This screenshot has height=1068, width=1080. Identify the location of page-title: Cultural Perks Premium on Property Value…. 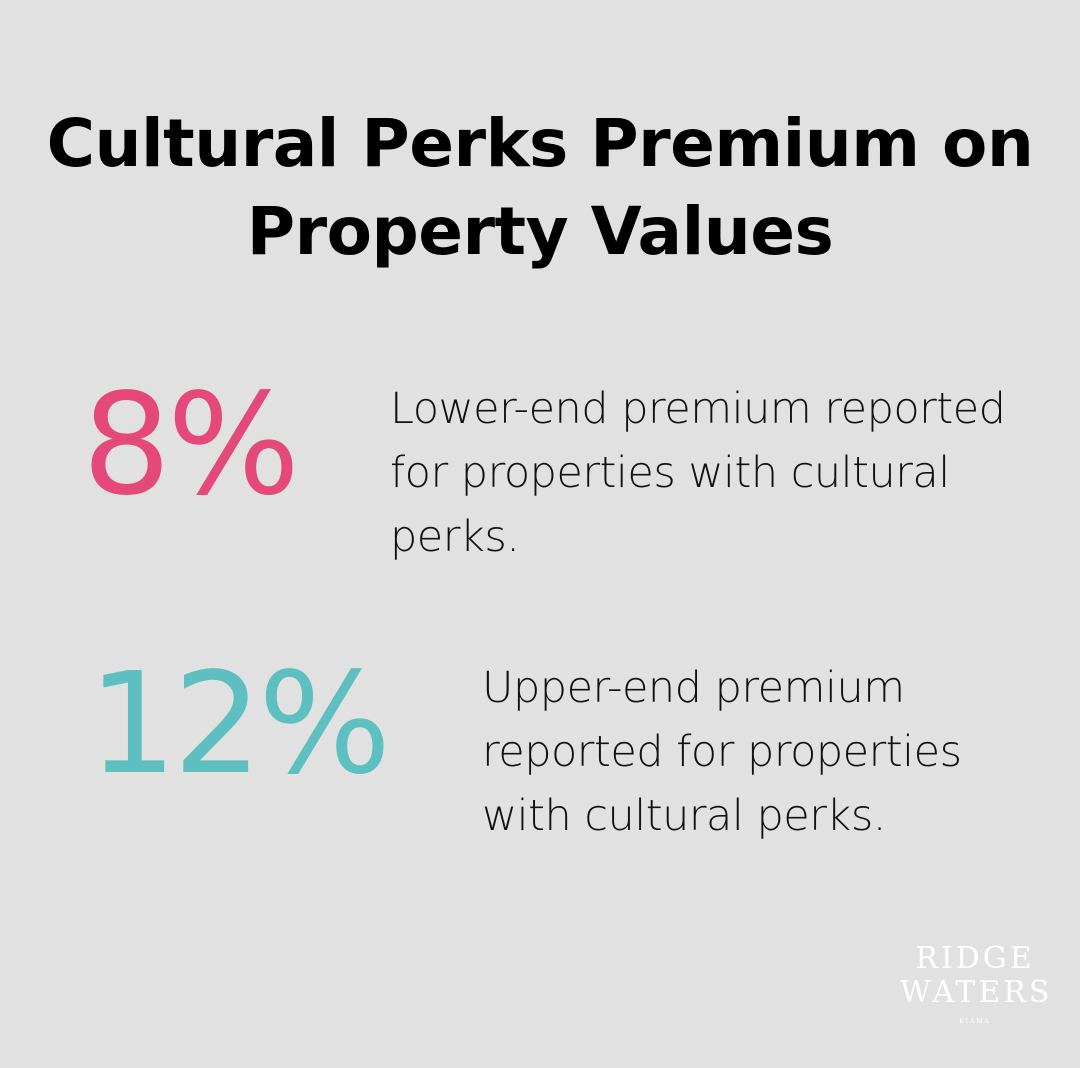
(540, 187).